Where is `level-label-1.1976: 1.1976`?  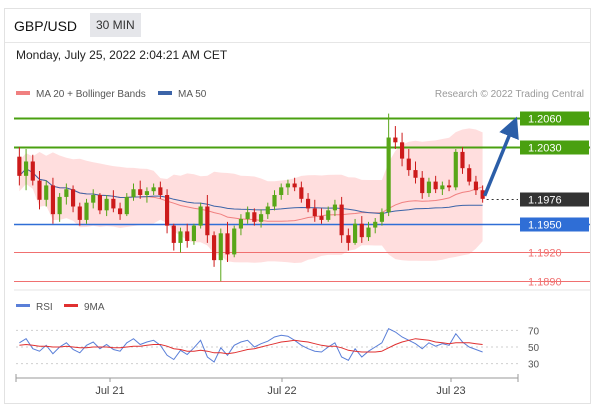 level-label-1.1976: 1.1976 is located at coordinates (545, 201).